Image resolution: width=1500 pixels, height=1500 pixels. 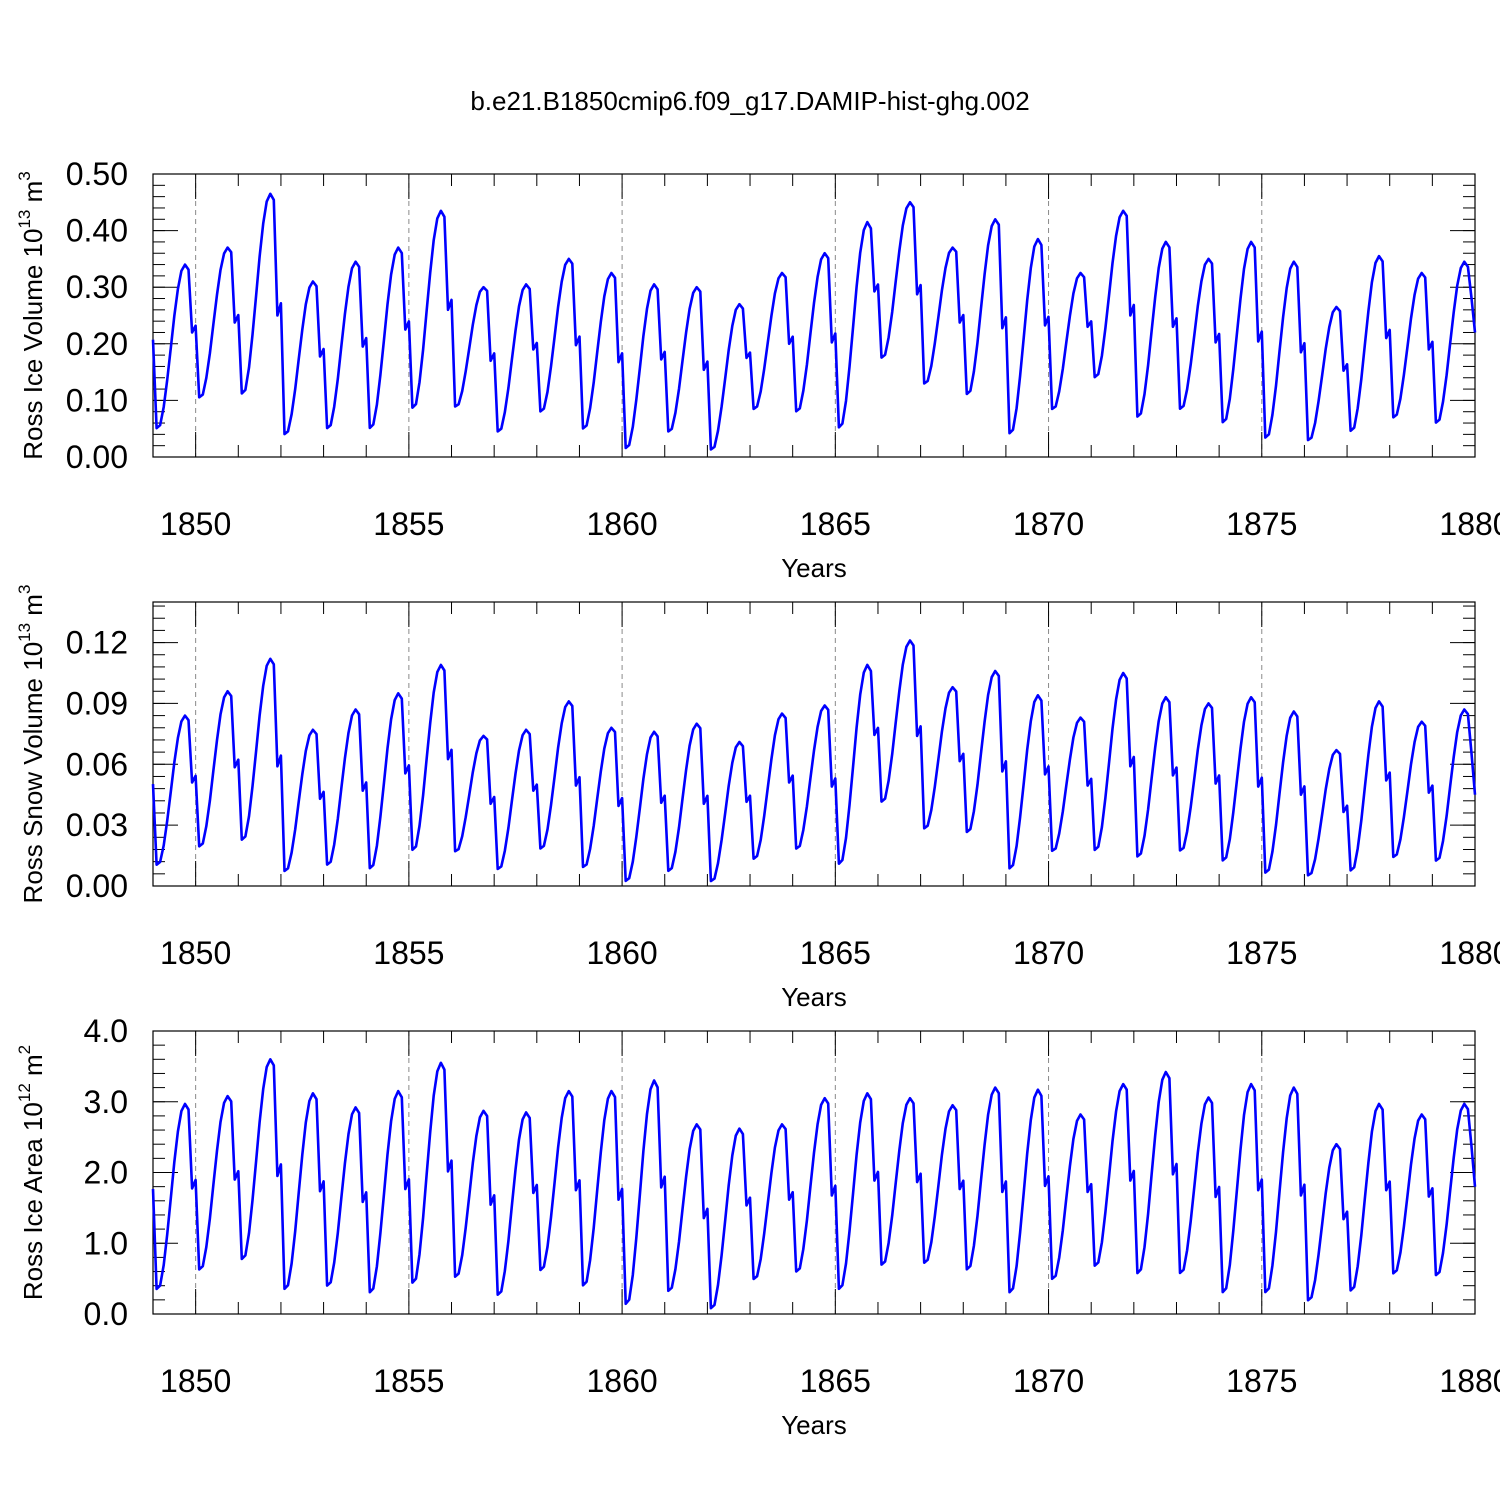 I want to click on y-tick-label: 1.0, so click(x=106, y=1243).